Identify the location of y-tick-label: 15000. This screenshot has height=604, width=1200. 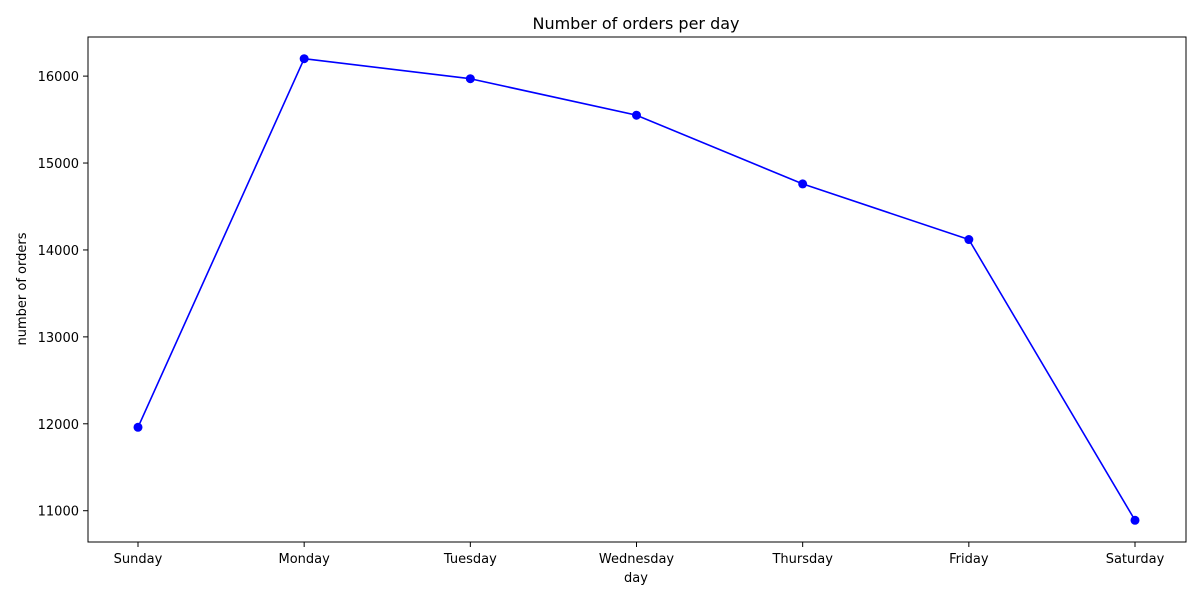
(58, 164).